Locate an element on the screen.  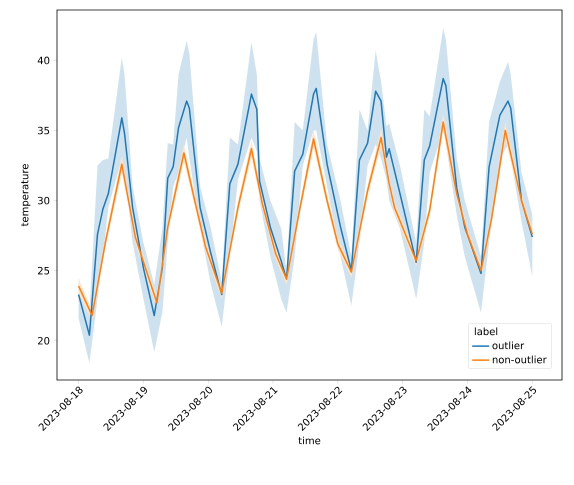
y-axis-title: temperature is located at coordinates (25, 195).